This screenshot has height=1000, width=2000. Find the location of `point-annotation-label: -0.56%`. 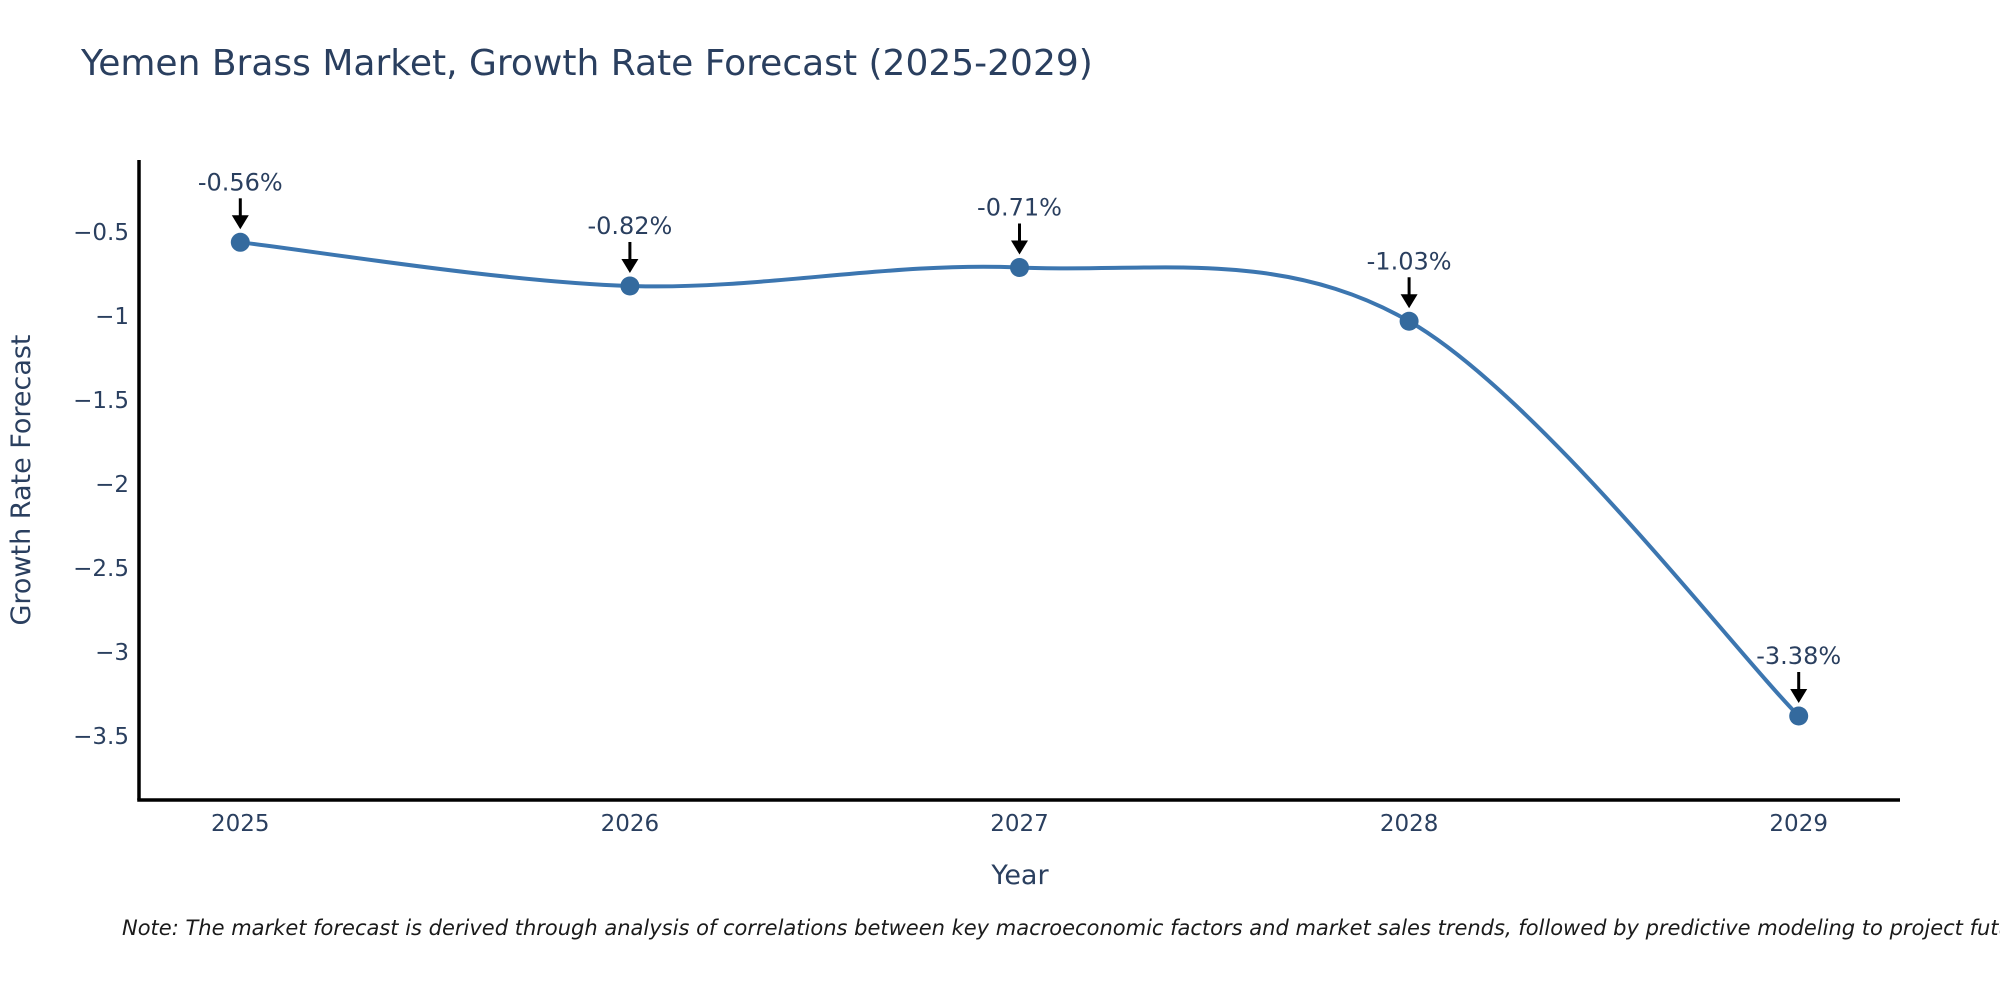

point-annotation-label: -0.56% is located at coordinates (240, 182).